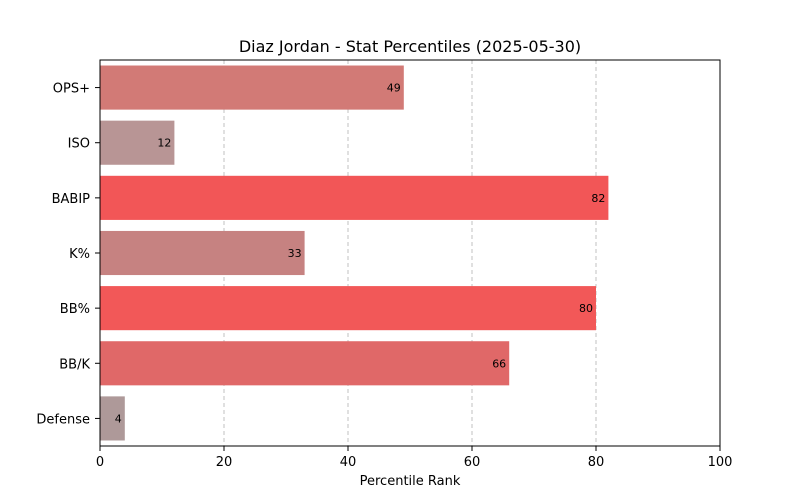 This screenshot has width=800, height=504. Describe the element at coordinates (118, 418) in the screenshot. I see `bar-value-label: 4` at that location.